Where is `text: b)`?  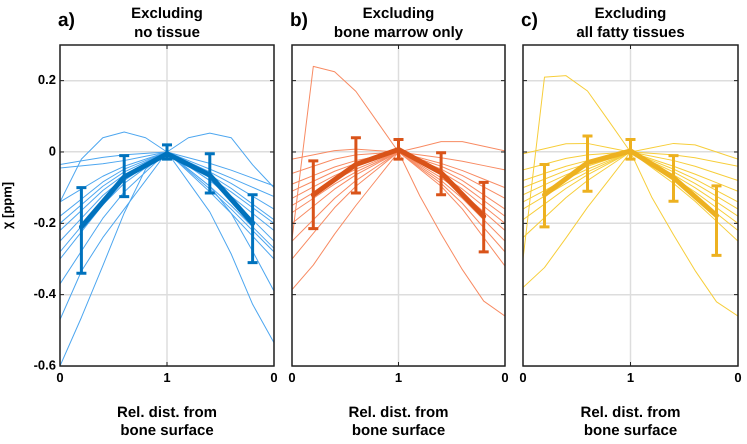 text: b) is located at coordinates (299, 20).